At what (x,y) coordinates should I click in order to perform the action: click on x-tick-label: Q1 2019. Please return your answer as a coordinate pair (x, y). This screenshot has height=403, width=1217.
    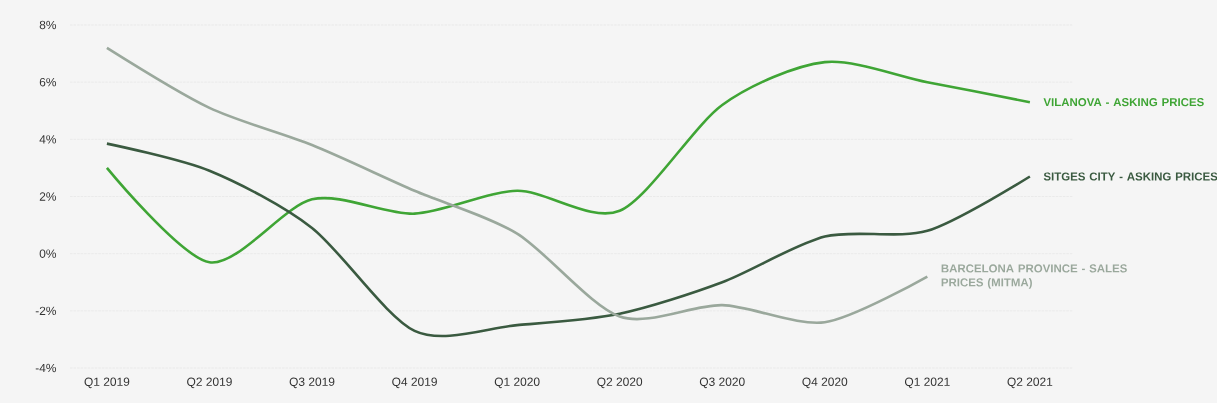
    Looking at the image, I should click on (107, 383).